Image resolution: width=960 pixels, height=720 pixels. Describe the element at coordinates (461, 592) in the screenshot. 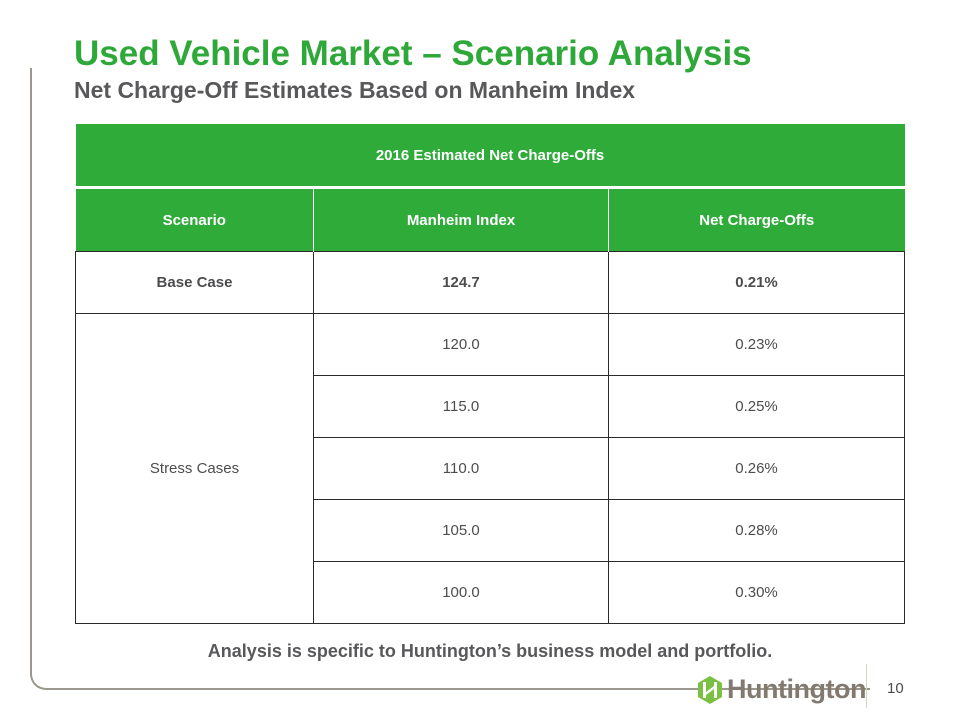

I see `manheim-index-cell: 100.0` at that location.